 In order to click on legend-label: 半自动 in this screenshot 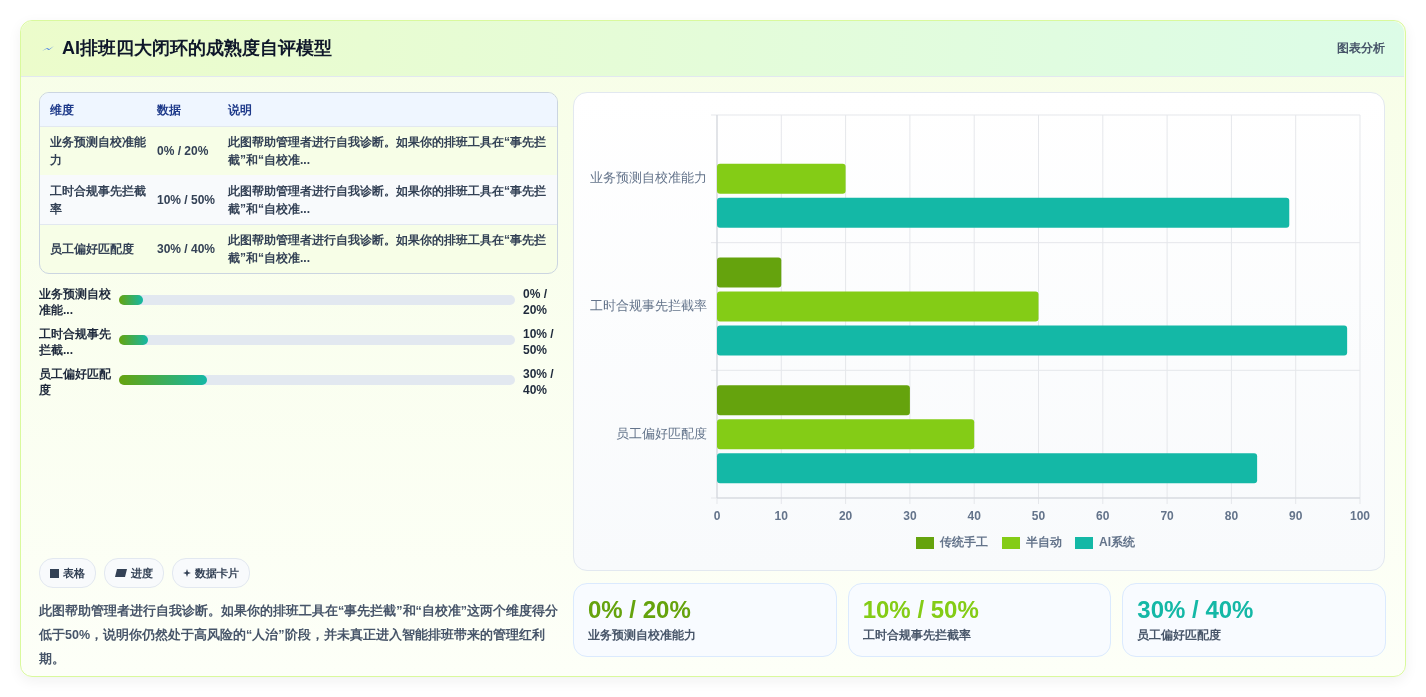, I will do `click(1043, 542)`.